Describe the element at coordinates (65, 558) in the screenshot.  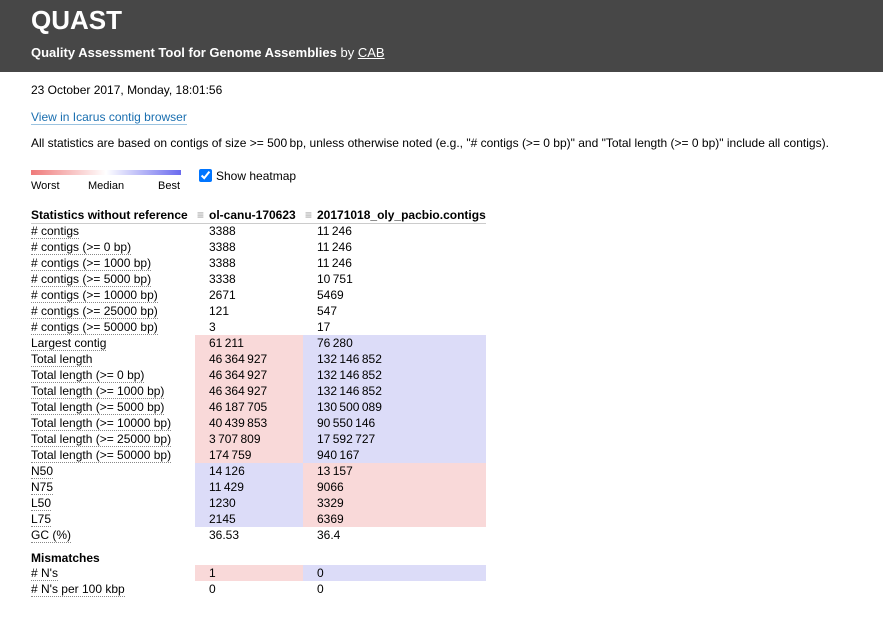
I see `section-name: Mismatches` at that location.